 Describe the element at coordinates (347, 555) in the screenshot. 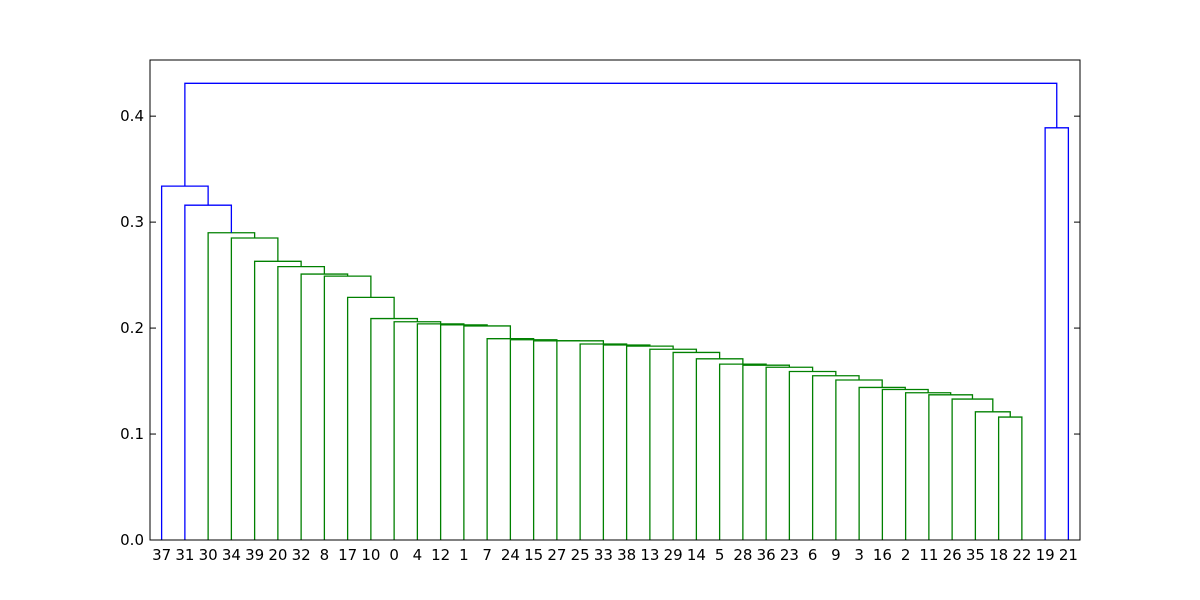

I see `x-tick-label: 17` at that location.